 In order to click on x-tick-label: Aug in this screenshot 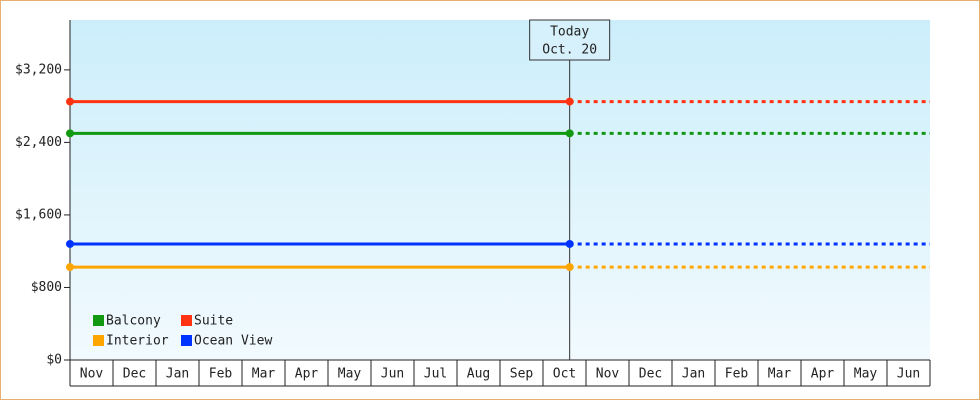, I will do `click(478, 374)`.